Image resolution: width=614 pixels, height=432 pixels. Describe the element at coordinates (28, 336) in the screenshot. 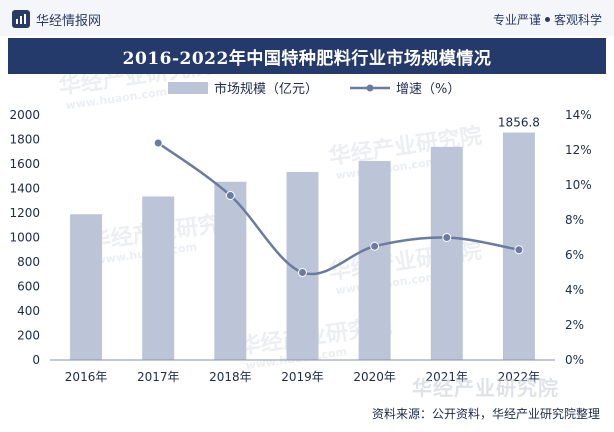

I see `y-left-tick-label: 200` at that location.